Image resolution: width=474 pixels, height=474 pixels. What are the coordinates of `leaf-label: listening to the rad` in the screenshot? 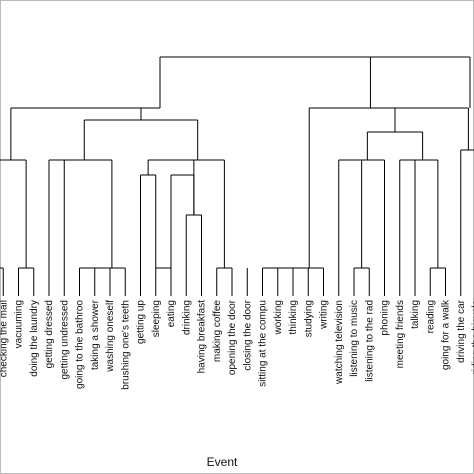 It's located at (369, 341).